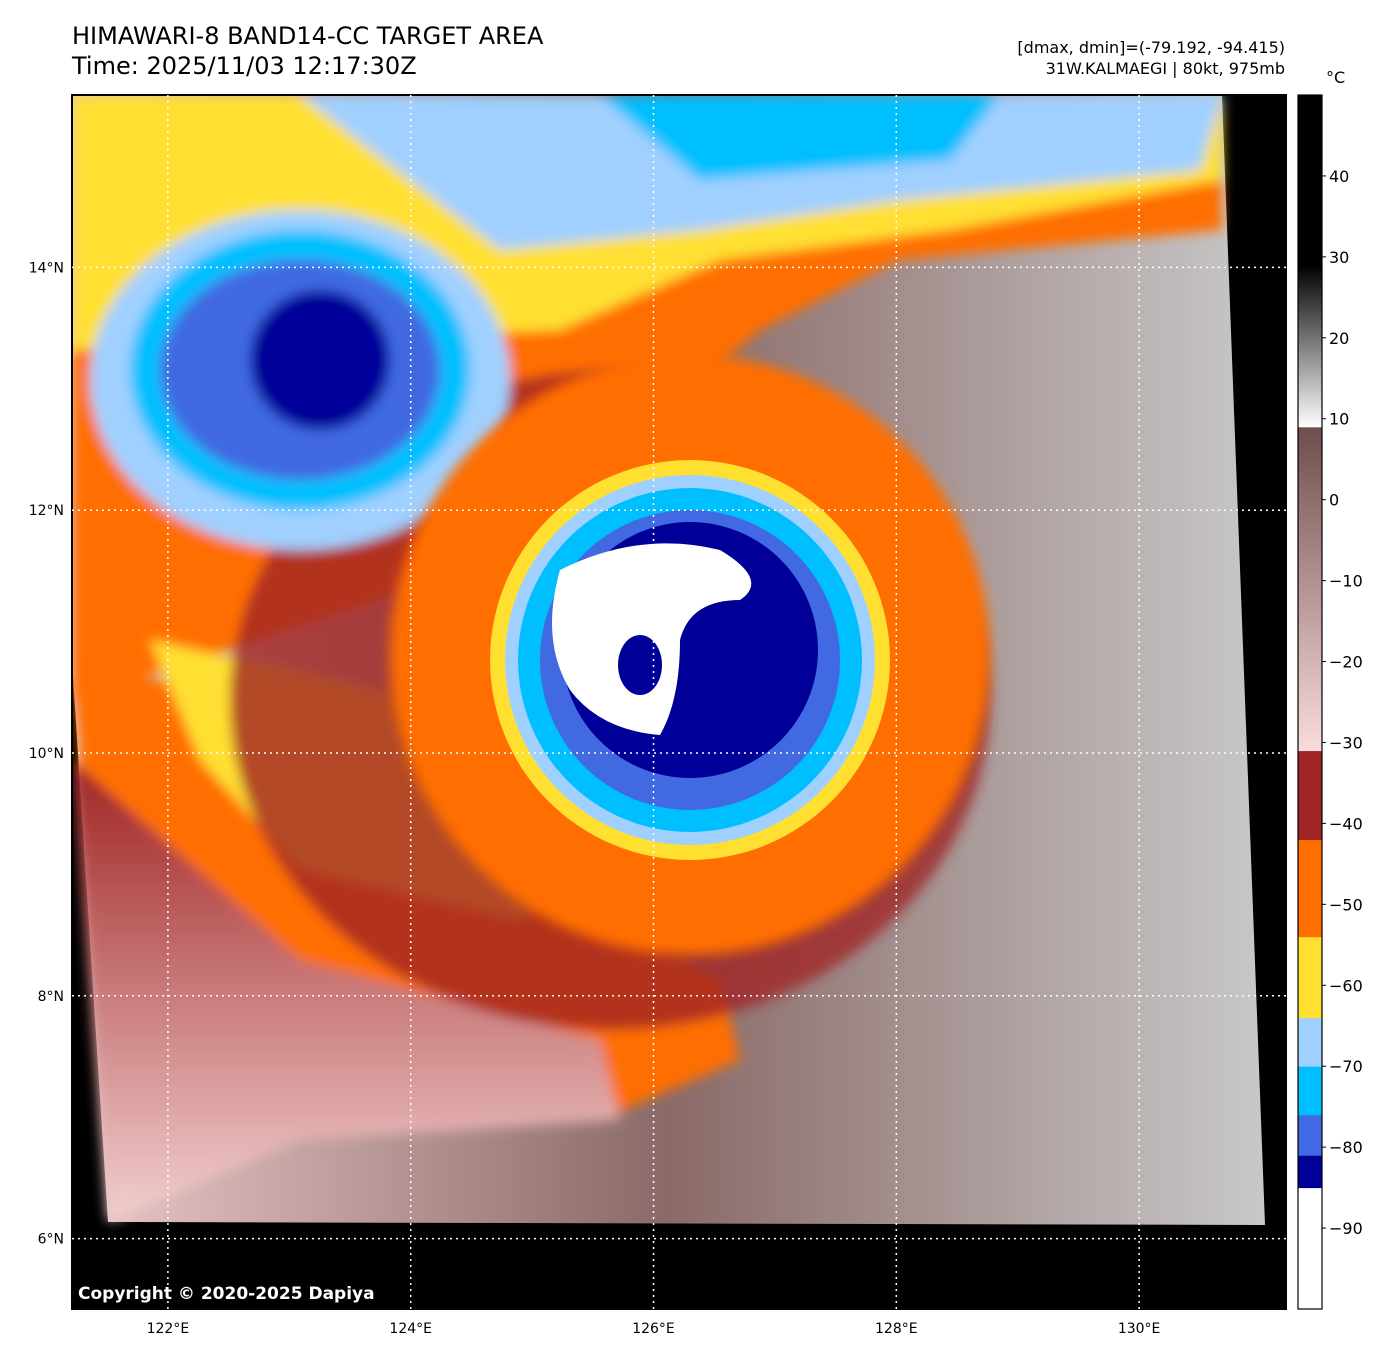 Image resolution: width=1390 pixels, height=1359 pixels. Describe the element at coordinates (1334, 500) in the screenshot. I see `colorbar-tick-label: 0` at that location.